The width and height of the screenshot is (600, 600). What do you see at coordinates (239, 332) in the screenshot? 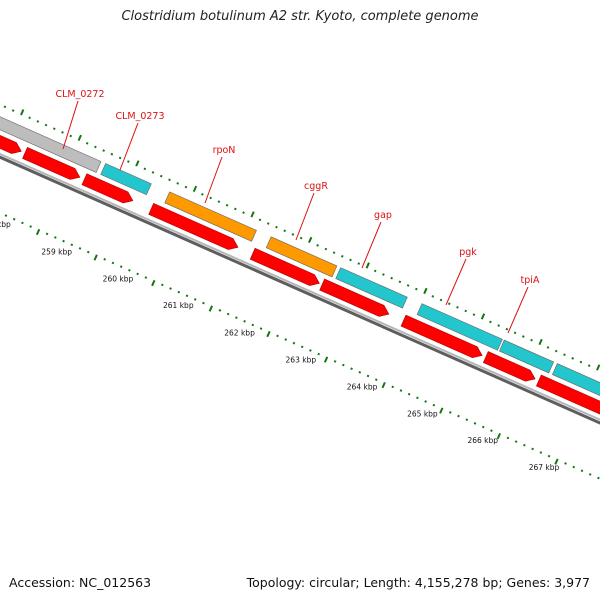
I see `kbp-tick-label: 262 kbp` at bounding box center [239, 332].